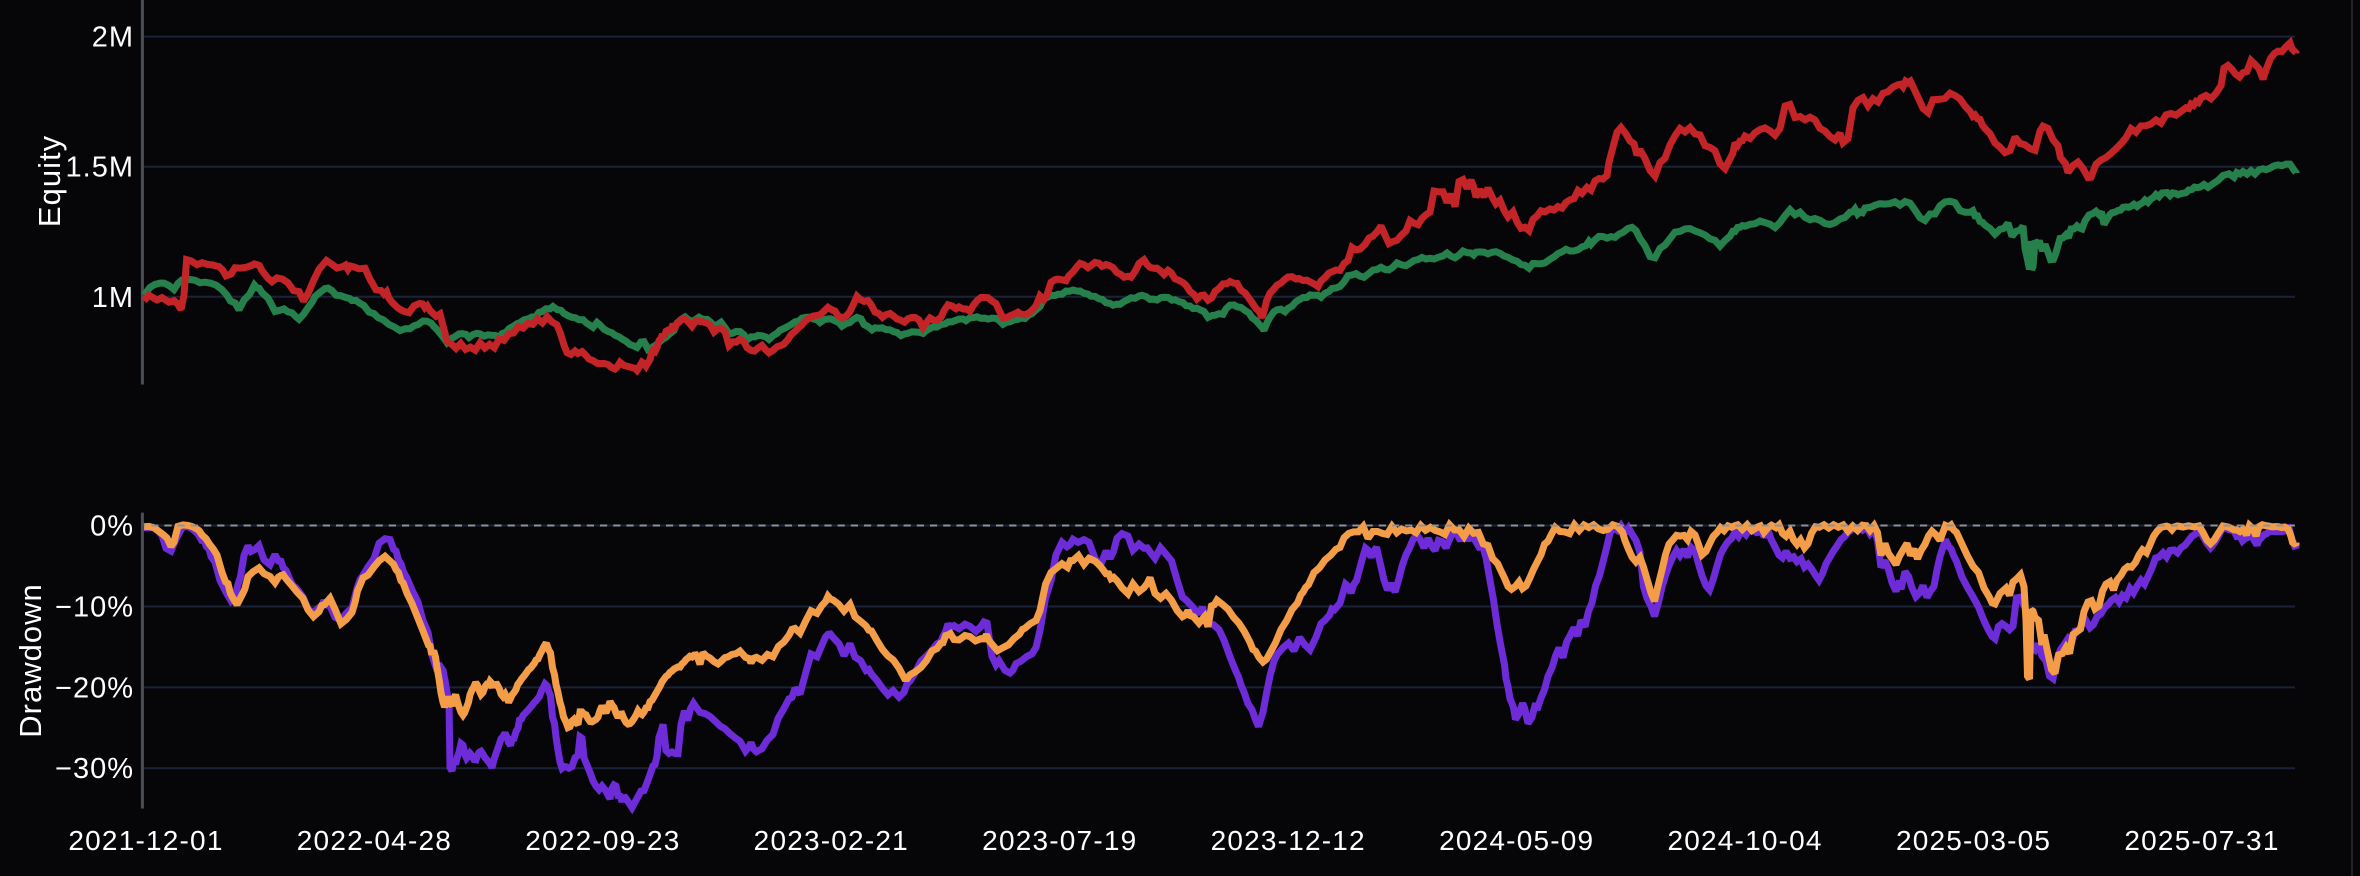 The image size is (2360, 876). Describe the element at coordinates (1973, 840) in the screenshot. I see `svg-text: 2025-03-05` at that location.